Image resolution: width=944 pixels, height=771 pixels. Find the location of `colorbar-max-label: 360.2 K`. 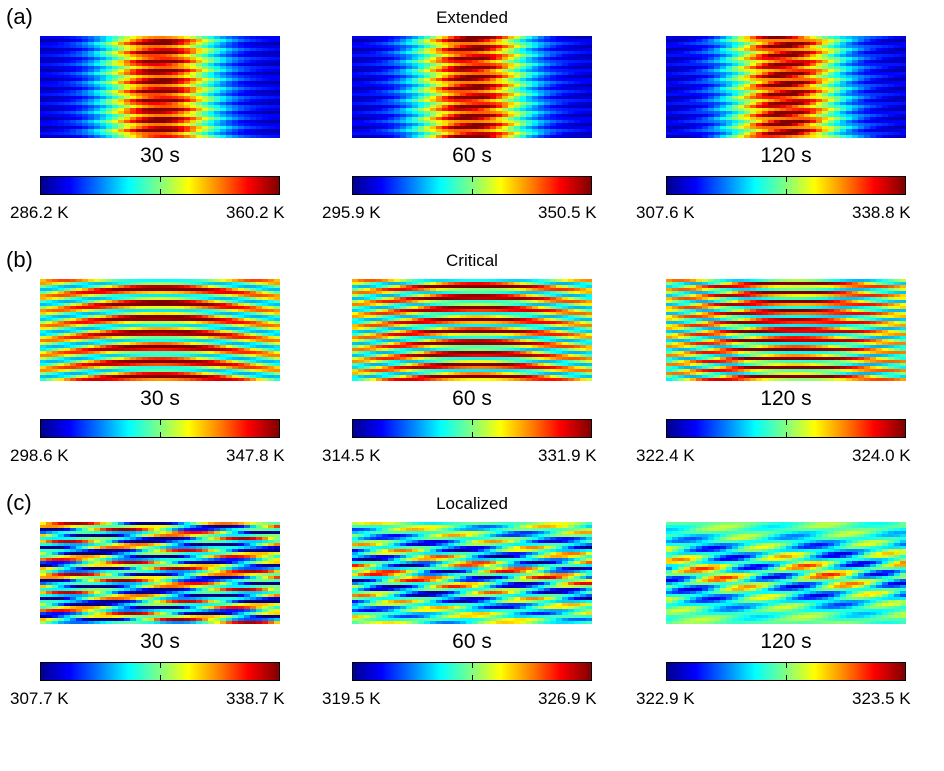

colorbar-max-label: 360.2 K is located at coordinates (255, 212).